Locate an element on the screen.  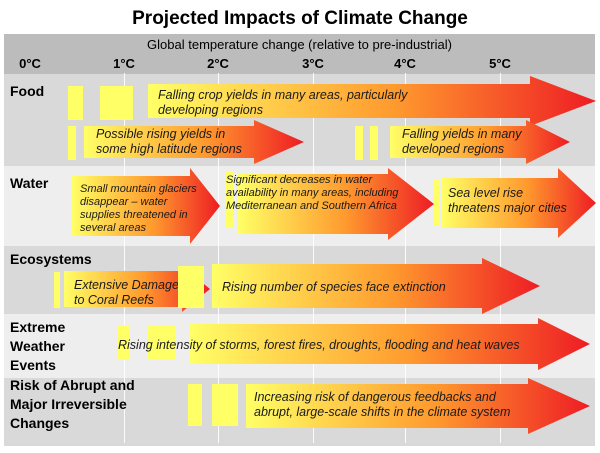
row-label-extreme: Extreme Weather Events is located at coordinates (37, 346).